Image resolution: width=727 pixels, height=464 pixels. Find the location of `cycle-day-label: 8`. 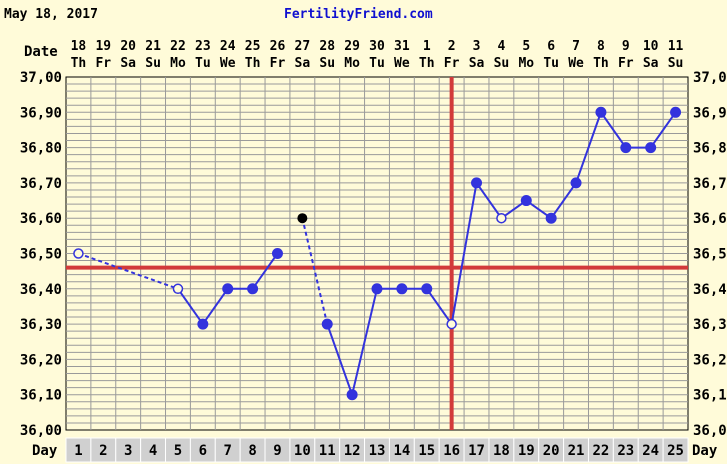

cycle-day-label: 8 is located at coordinates (252, 451).